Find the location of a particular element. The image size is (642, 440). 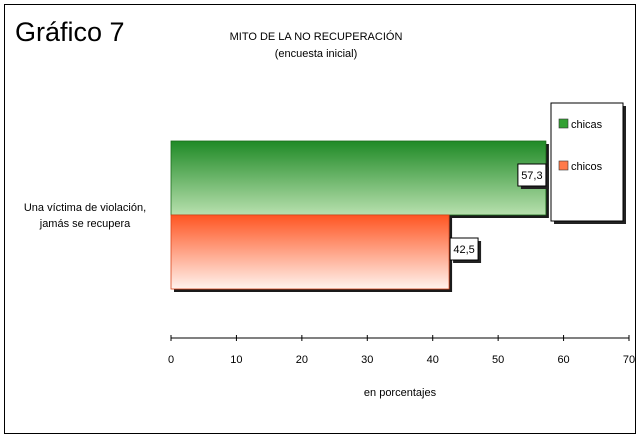

figure-label: Gráfico 7 is located at coordinates (70, 32).